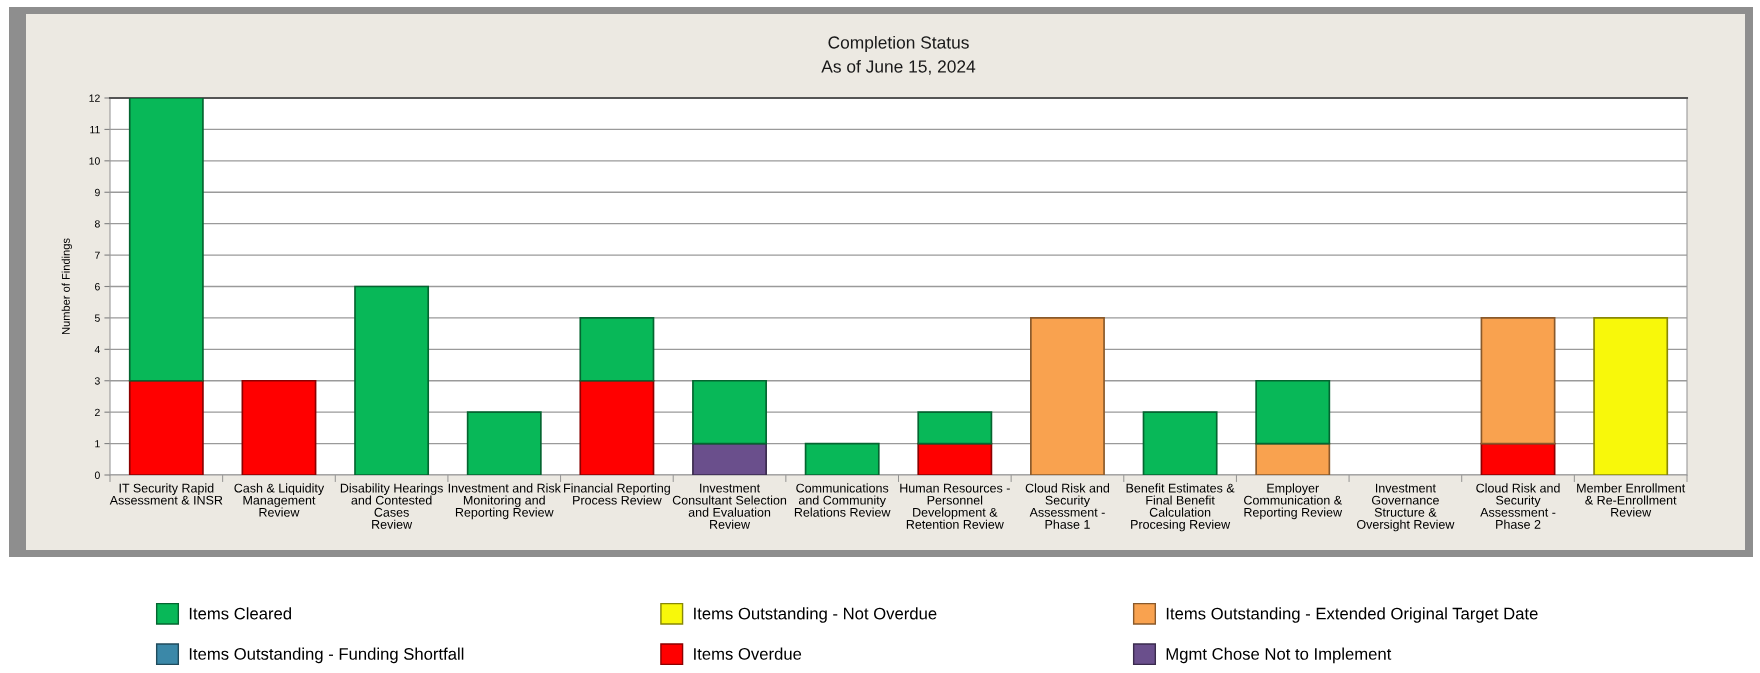 Image resolution: width=1760 pixels, height=673 pixels. What do you see at coordinates (240, 613) in the screenshot?
I see `legend-label: Items Cleared` at bounding box center [240, 613].